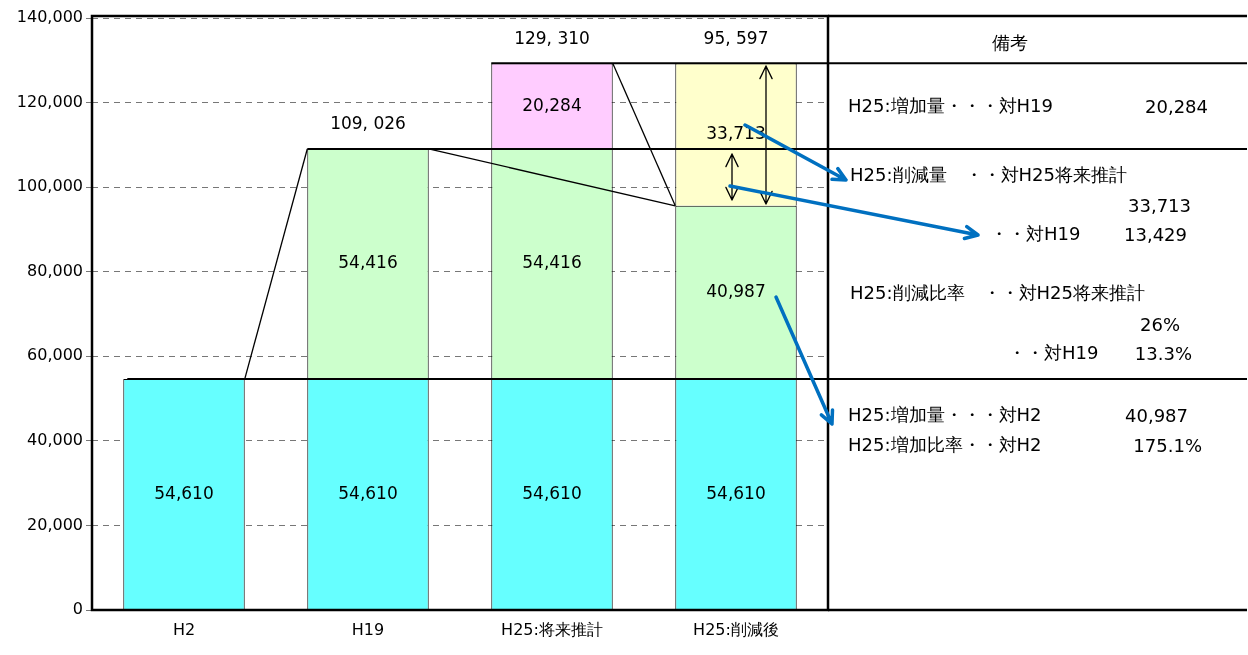 This screenshot has height=655, width=1248. I want to click on total-label: 129, 310, so click(552, 37).